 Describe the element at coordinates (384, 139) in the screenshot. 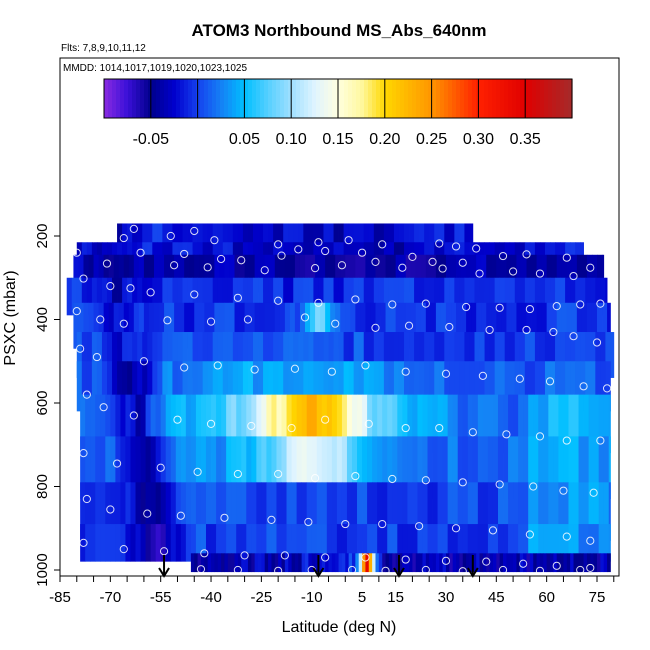

I see `colorbar-tick-label: 0.20` at that location.